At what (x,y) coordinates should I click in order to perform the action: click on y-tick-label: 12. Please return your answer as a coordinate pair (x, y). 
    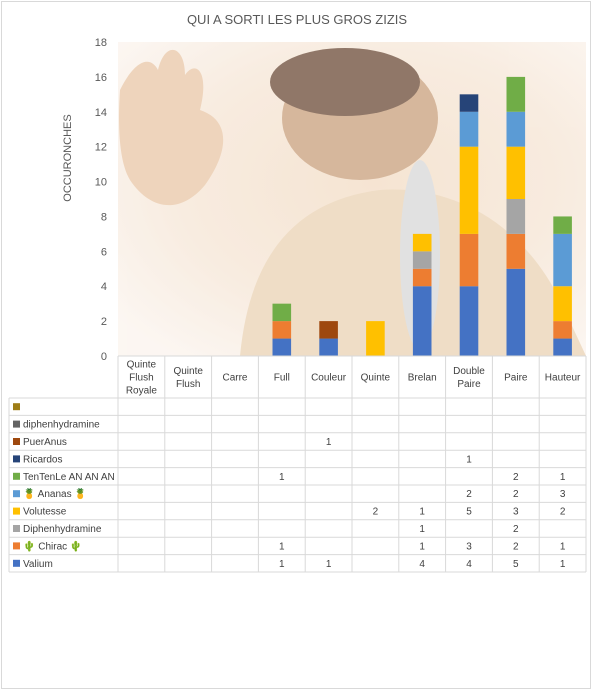
    Looking at the image, I should click on (101, 148).